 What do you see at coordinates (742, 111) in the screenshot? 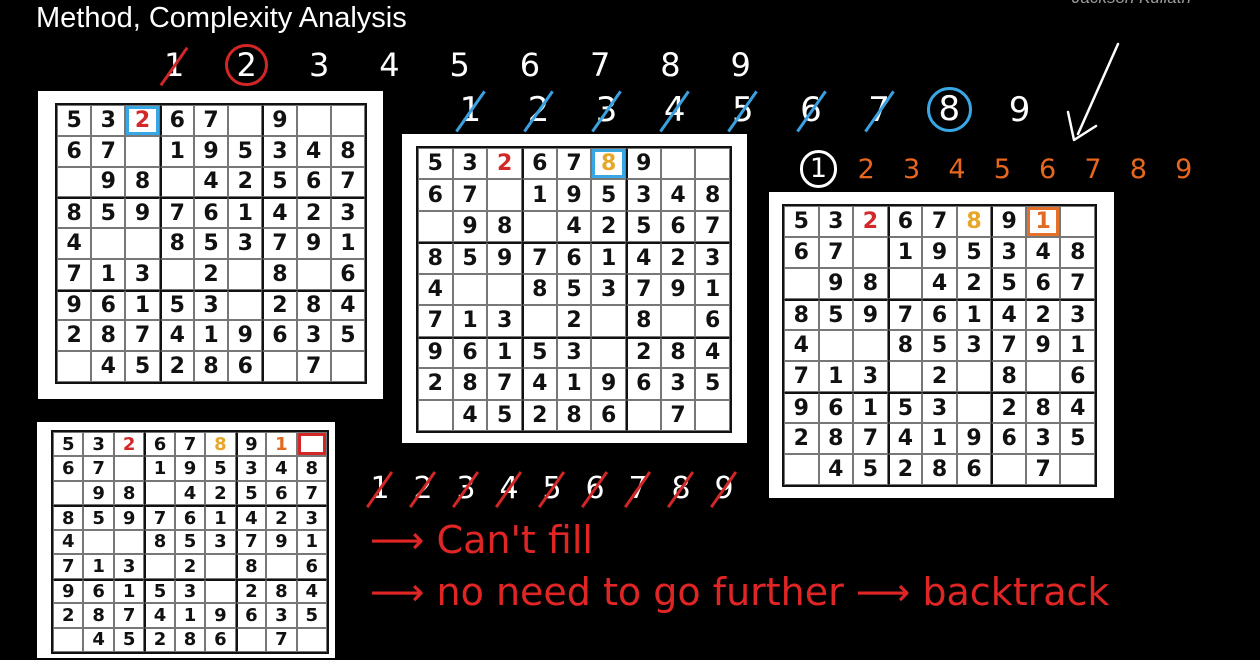
I see `candidate-digit: 5` at bounding box center [742, 111].